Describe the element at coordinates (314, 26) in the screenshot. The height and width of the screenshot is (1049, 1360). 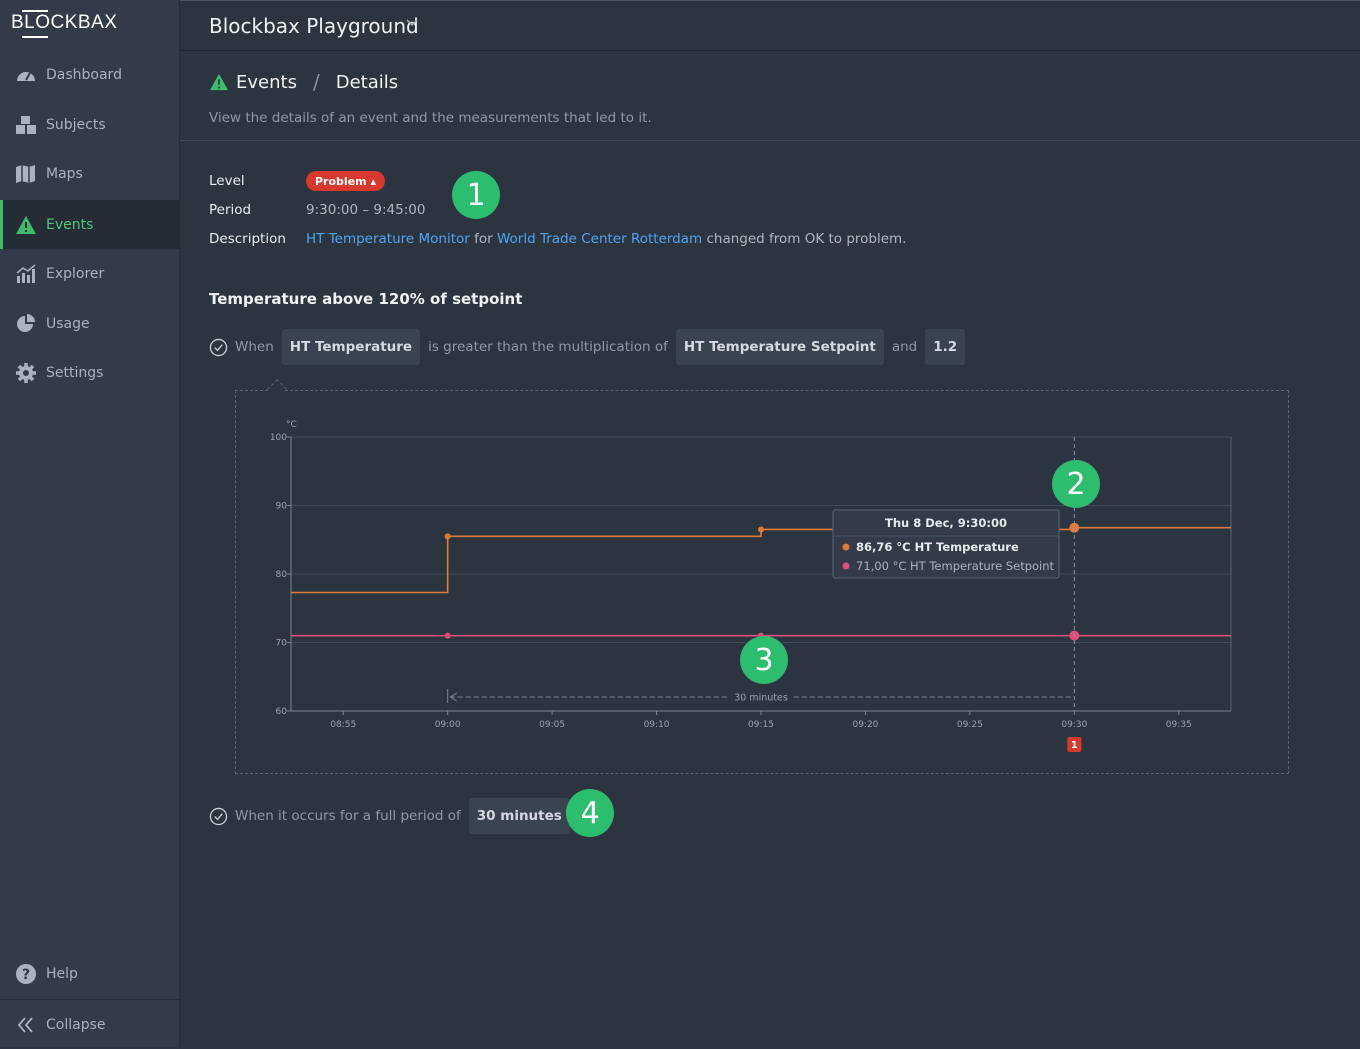
I see `workspace-title: Blockbax Playground` at that location.